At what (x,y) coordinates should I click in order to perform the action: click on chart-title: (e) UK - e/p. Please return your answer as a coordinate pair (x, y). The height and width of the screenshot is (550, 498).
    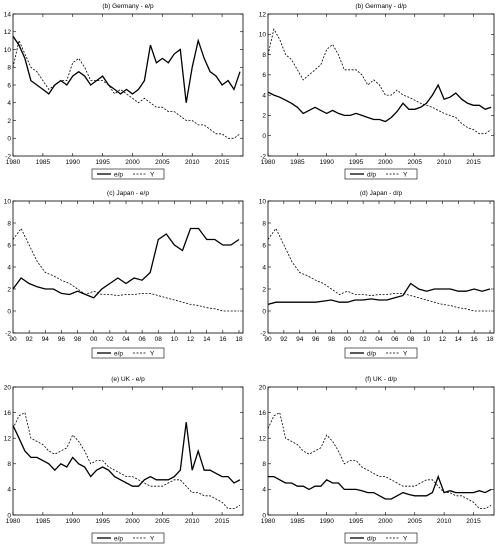
    Looking at the image, I should click on (128, 379).